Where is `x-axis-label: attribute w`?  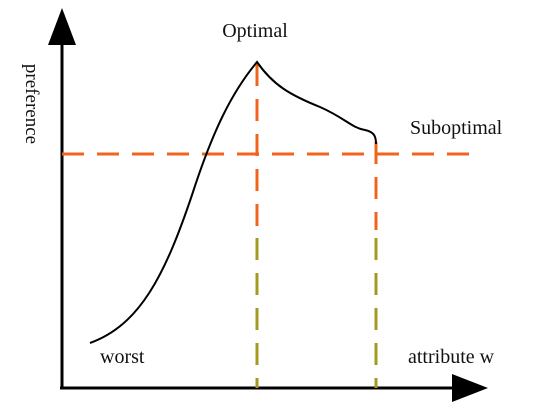 x-axis-label: attribute w is located at coordinates (451, 357).